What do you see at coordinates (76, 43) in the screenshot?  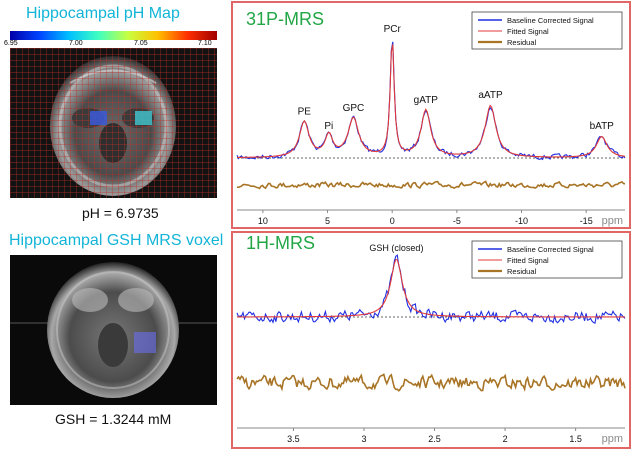 I see `colorbar-tick-1: 7.00` at bounding box center [76, 43].